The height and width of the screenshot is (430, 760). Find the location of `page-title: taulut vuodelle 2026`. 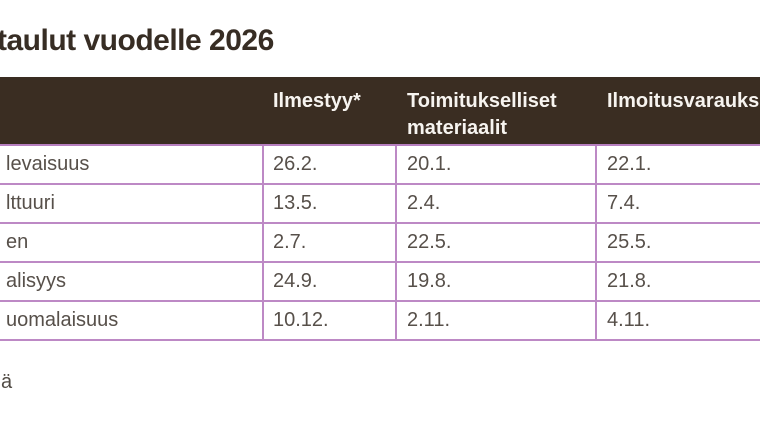

page-title: taulut vuodelle 2026 is located at coordinates (137, 40).